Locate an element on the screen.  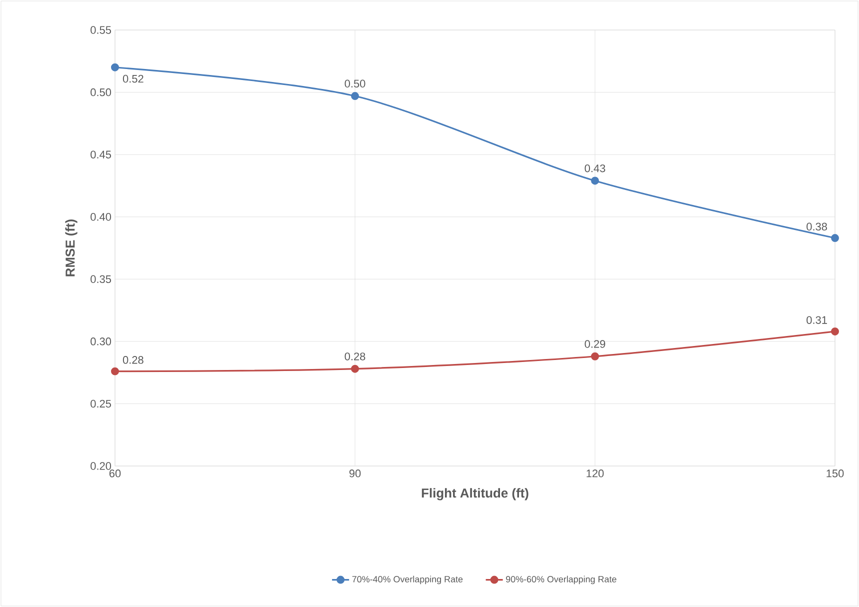
data-label: 0.52 is located at coordinates (133, 78).